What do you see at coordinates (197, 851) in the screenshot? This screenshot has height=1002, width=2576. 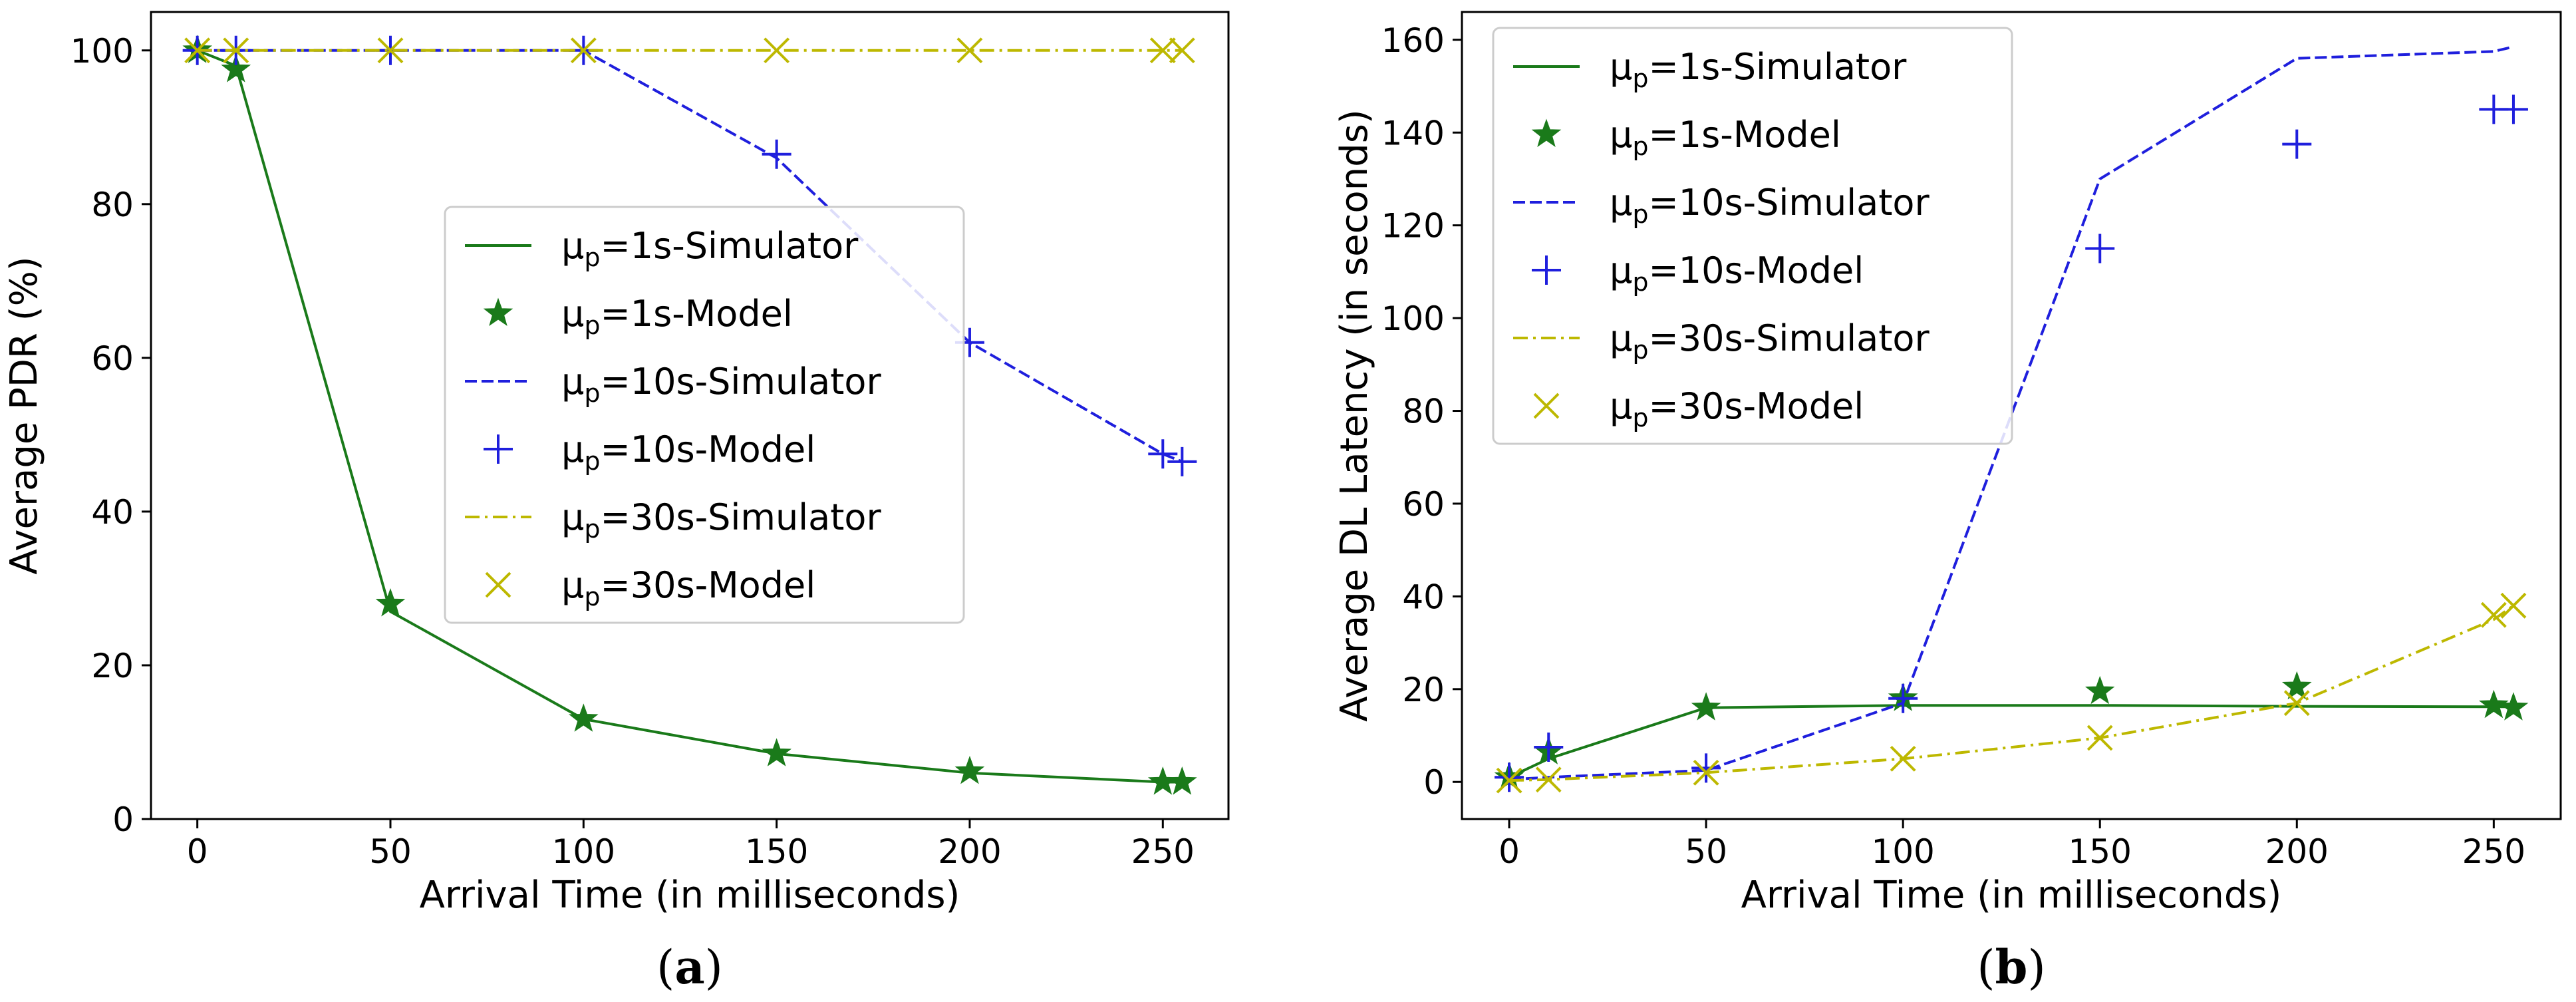 I see `panel-a-xtick-label: 0` at bounding box center [197, 851].